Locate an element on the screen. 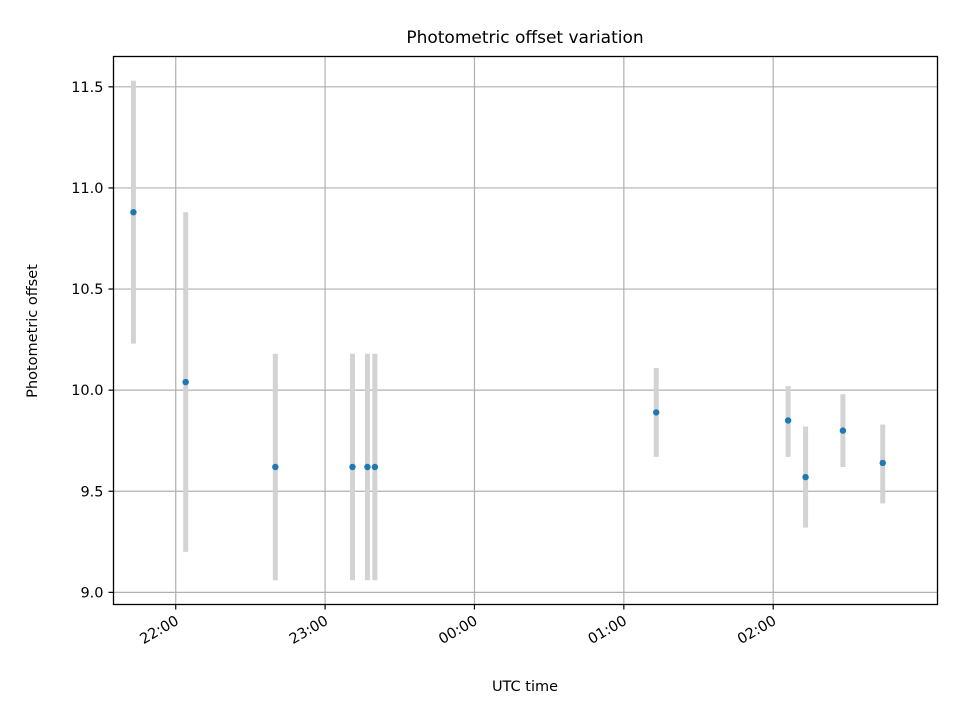  y-tick-label: 11.0 is located at coordinates (87, 189).